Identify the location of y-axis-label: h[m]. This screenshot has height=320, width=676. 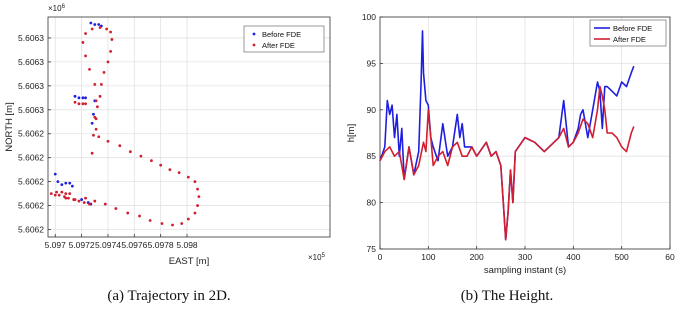
(351, 133).